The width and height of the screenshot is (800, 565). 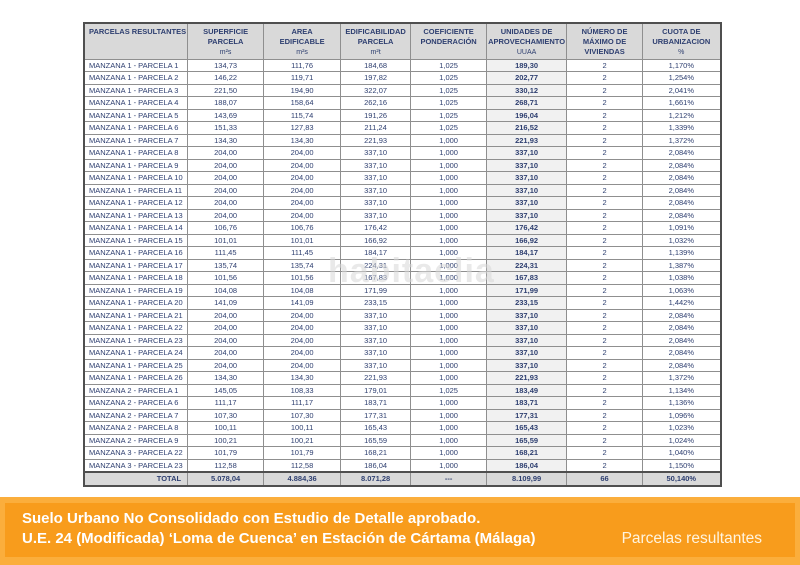 I want to click on column-header: AREA EDIFICABLE m²s, so click(x=302, y=41).